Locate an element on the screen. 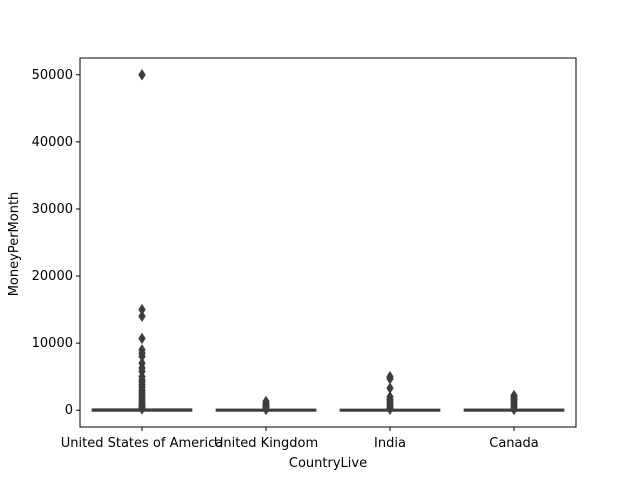  y-tick-label: 0 is located at coordinates (69, 410).